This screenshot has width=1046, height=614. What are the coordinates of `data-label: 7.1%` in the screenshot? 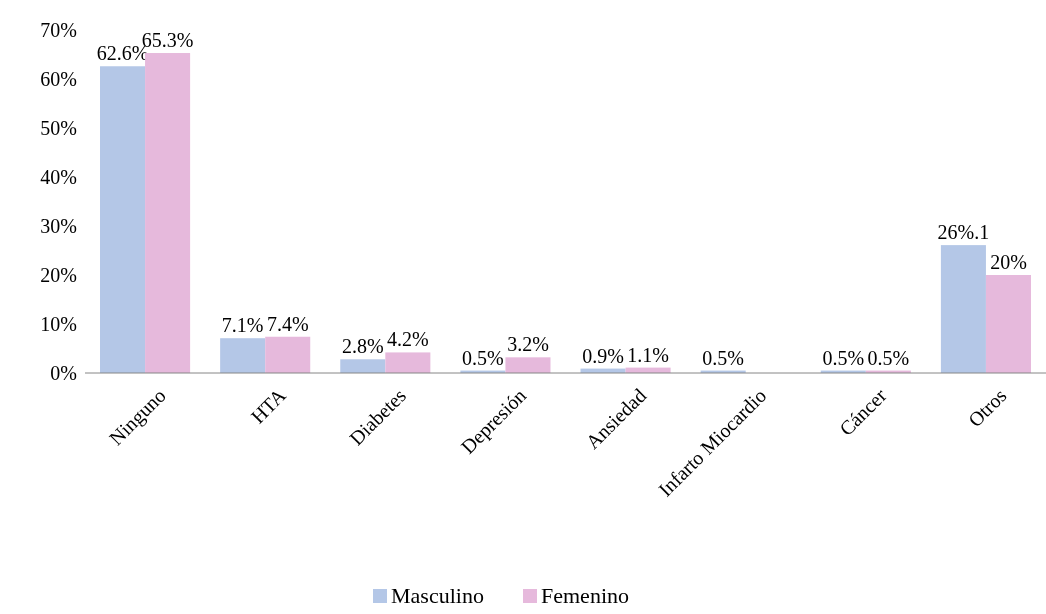 It's located at (242, 325).